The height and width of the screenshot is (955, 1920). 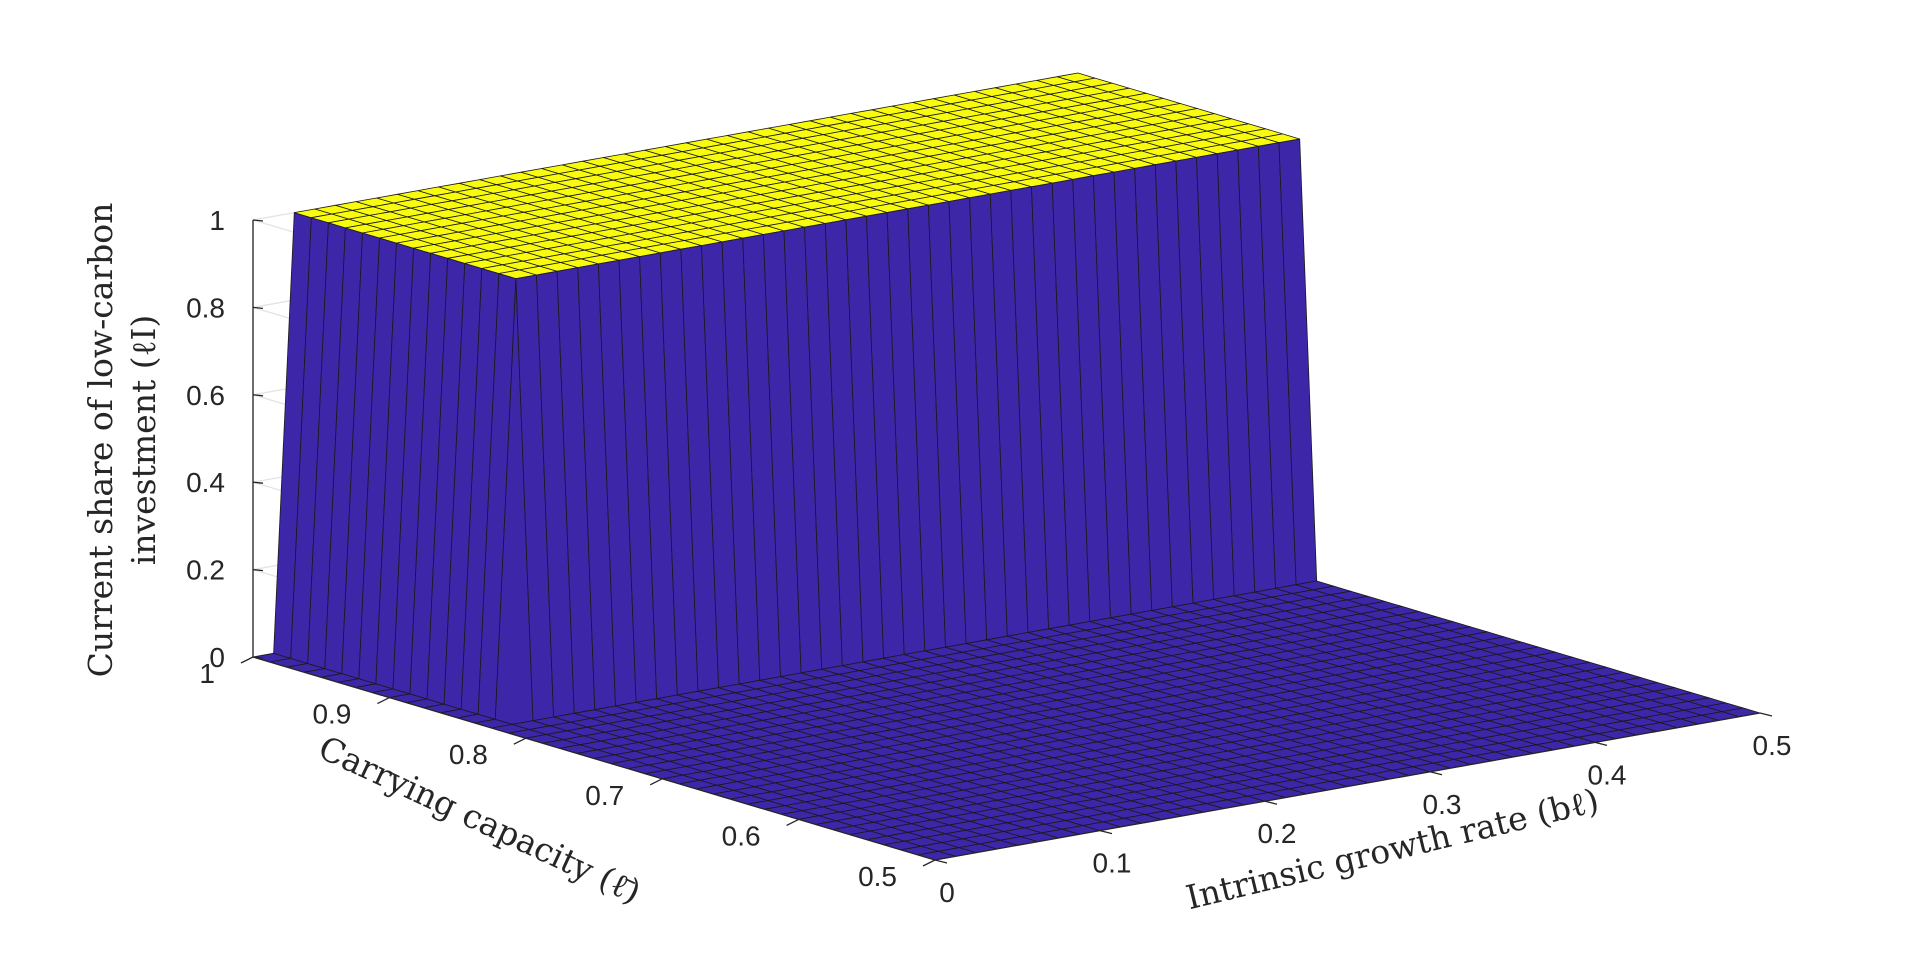 What do you see at coordinates (877, 876) in the screenshot?
I see `y-tick-label-0: 0.5` at bounding box center [877, 876].